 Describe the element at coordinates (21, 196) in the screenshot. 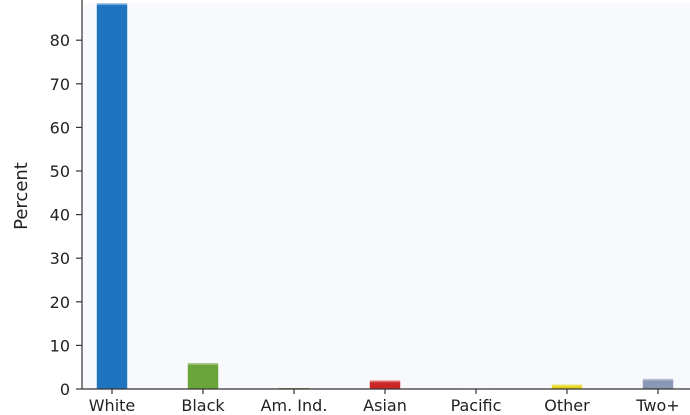

I see `y-axis-title: Percent` at that location.